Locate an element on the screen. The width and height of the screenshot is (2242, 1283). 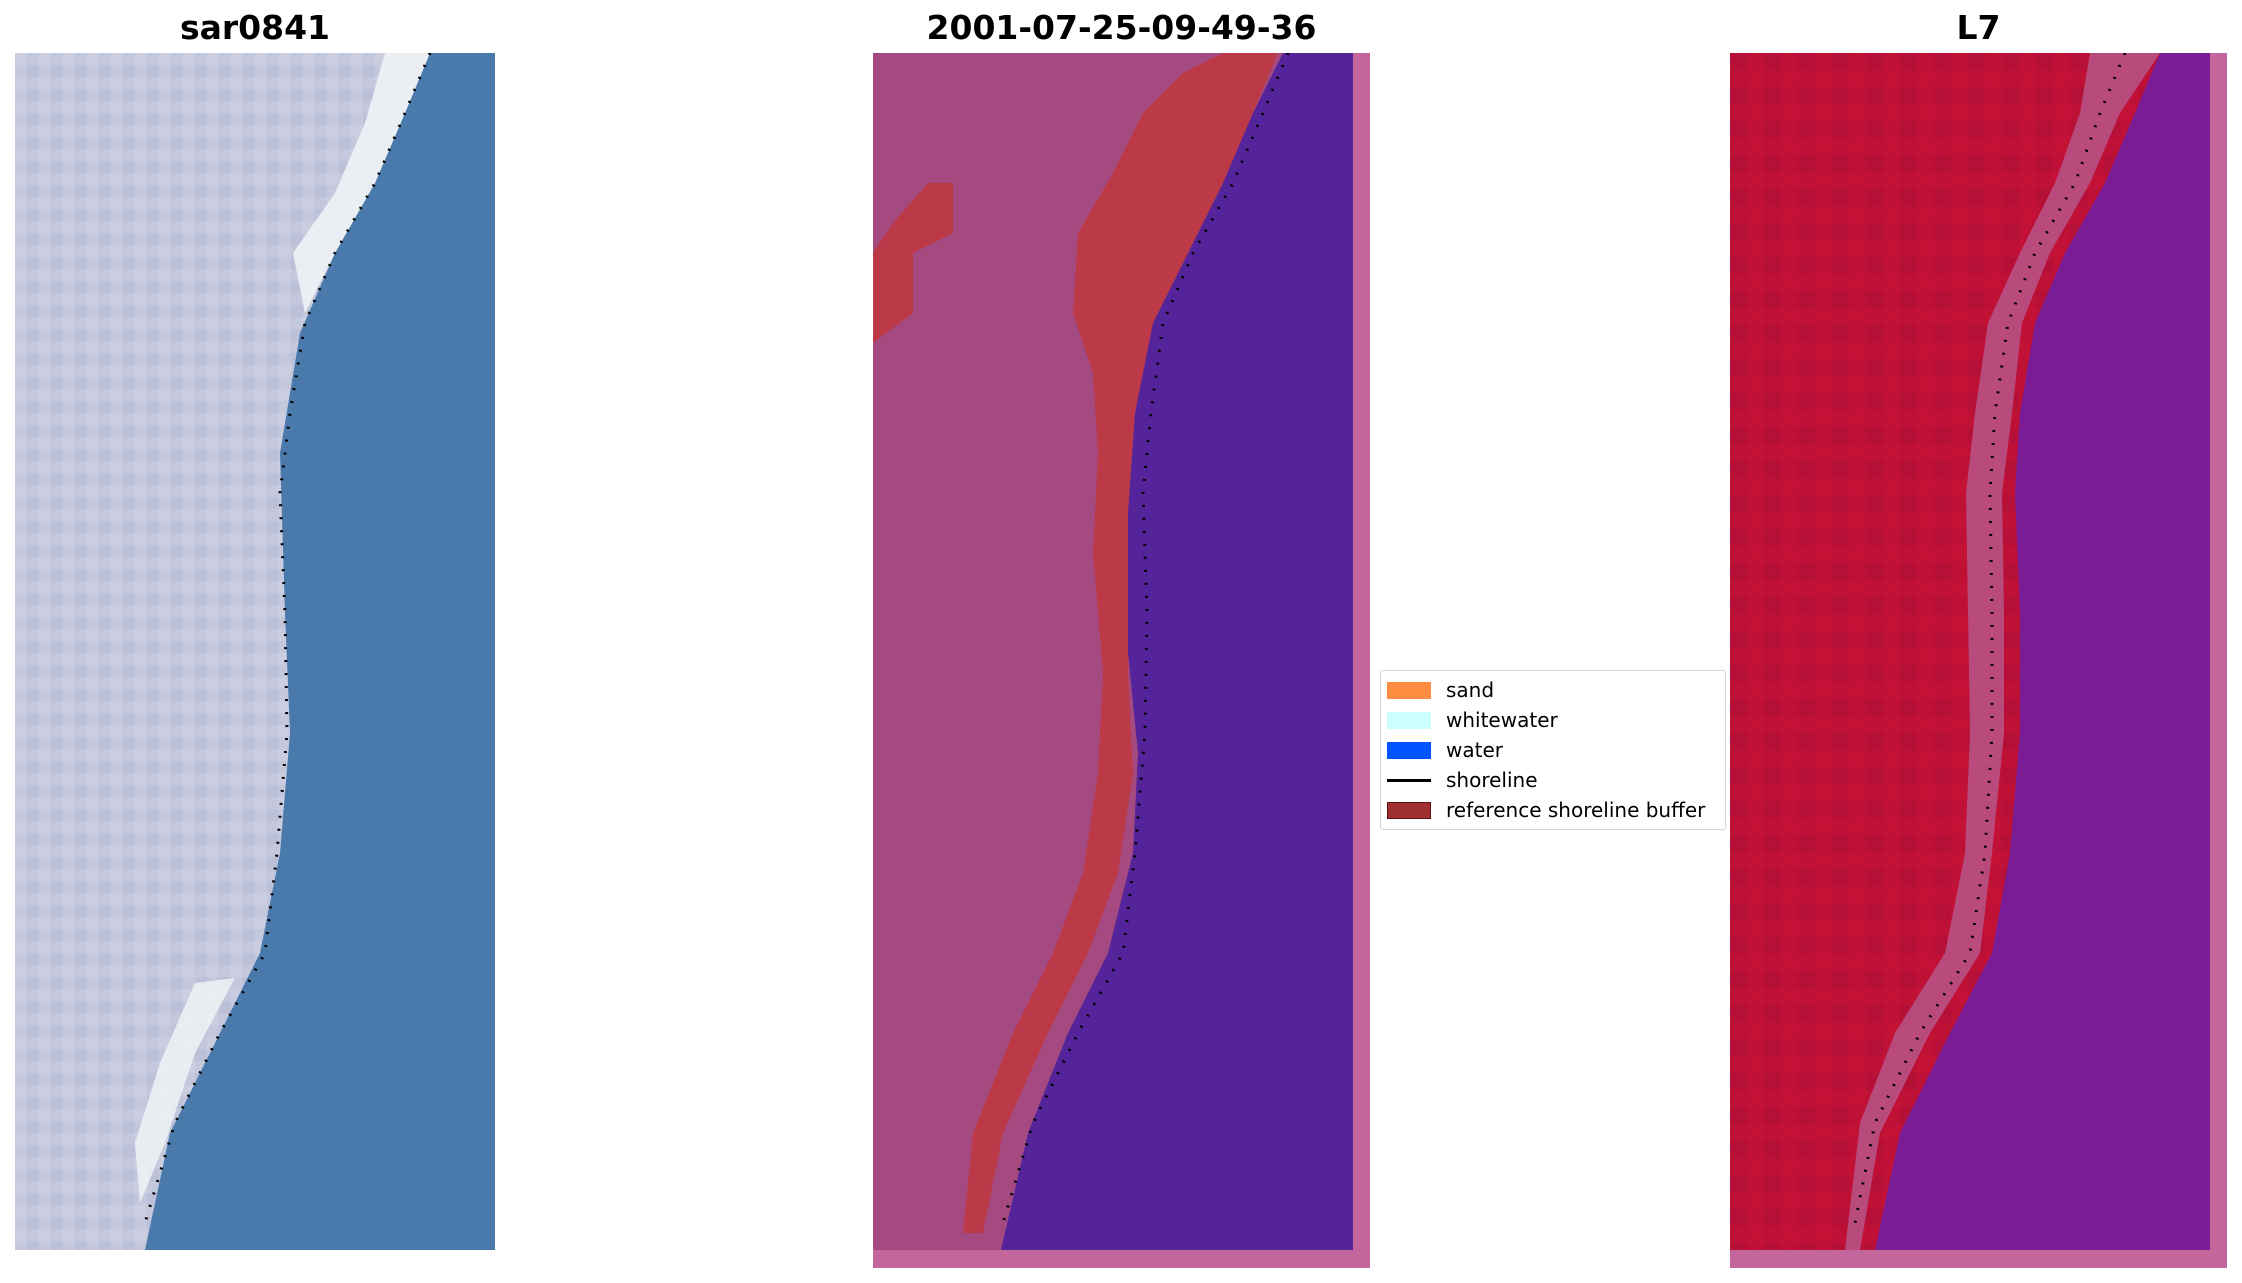
legend-item-sand: sand is located at coordinates (1440, 690).